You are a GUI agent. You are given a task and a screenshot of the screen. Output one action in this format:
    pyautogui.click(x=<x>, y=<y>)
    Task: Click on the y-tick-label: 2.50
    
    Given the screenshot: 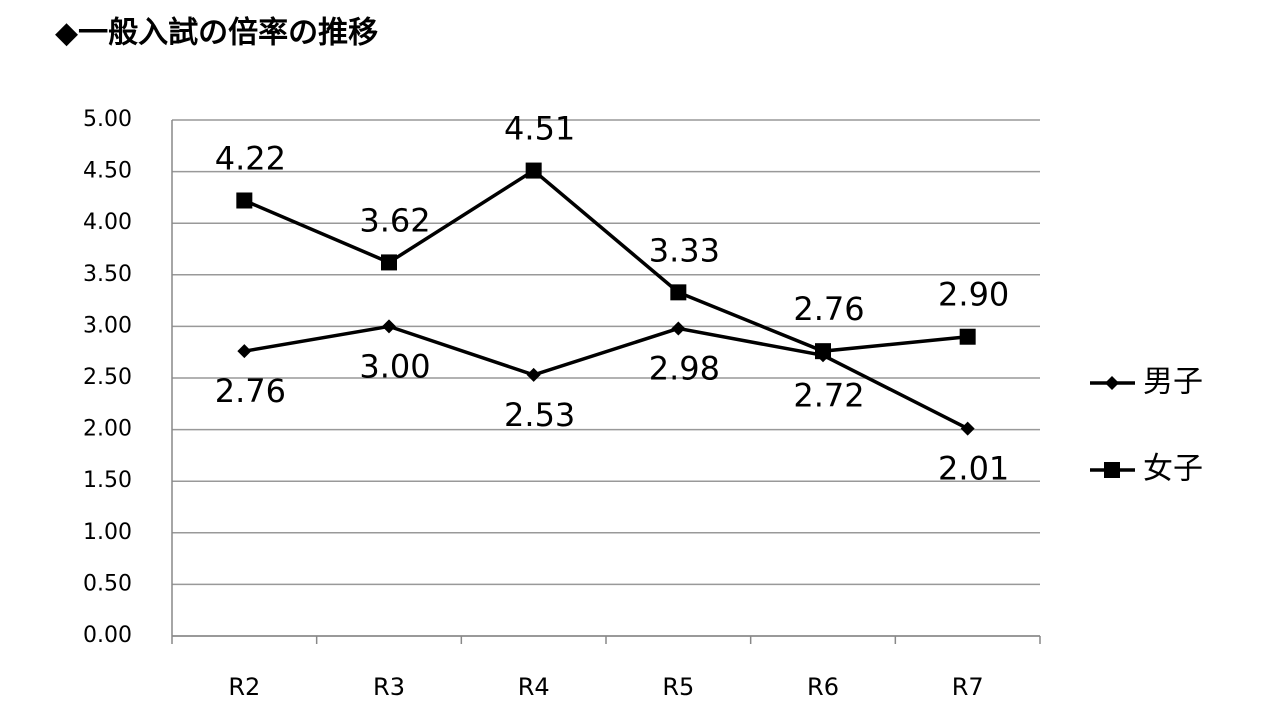 What is the action you would take?
    pyautogui.click(x=107, y=377)
    